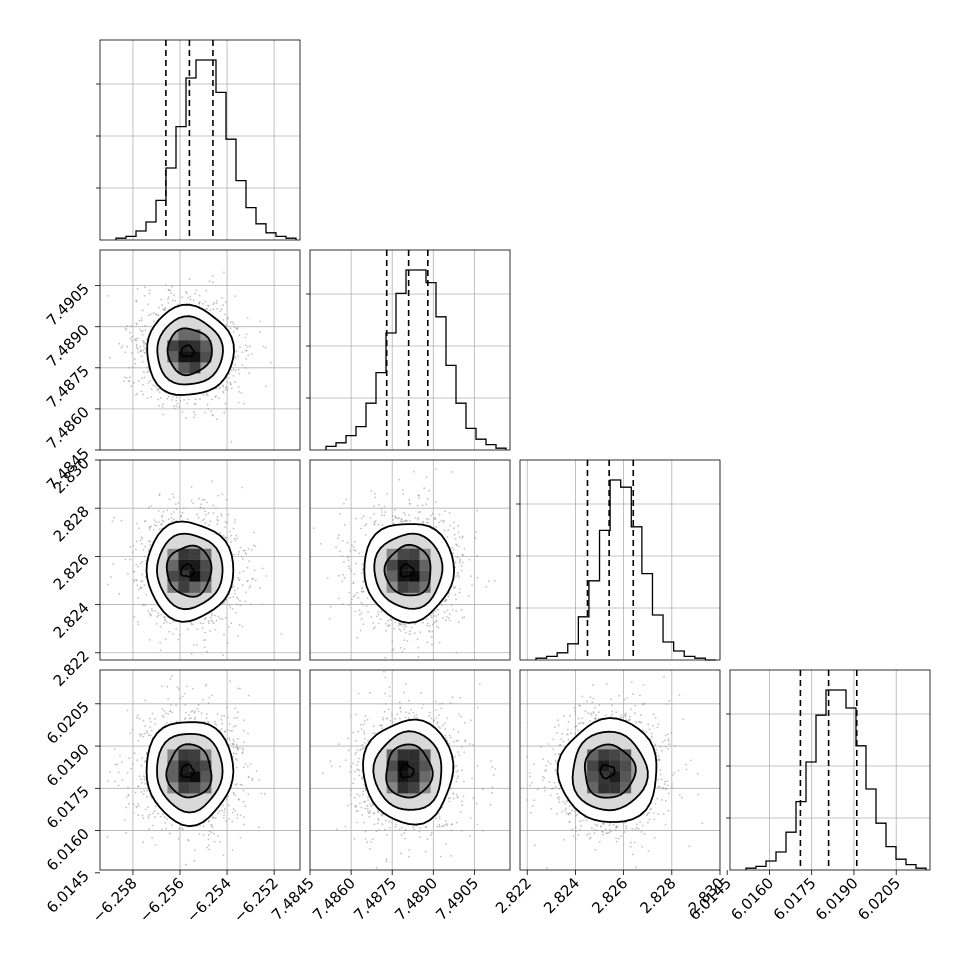  I want to click on panel-frame, so click(620, 770).